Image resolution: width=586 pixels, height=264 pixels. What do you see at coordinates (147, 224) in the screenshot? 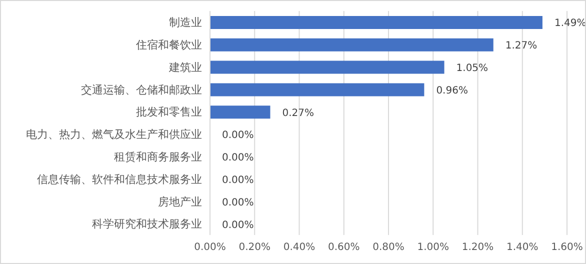
I see `y-tick-label: 科学研究和技术服务业` at bounding box center [147, 224].